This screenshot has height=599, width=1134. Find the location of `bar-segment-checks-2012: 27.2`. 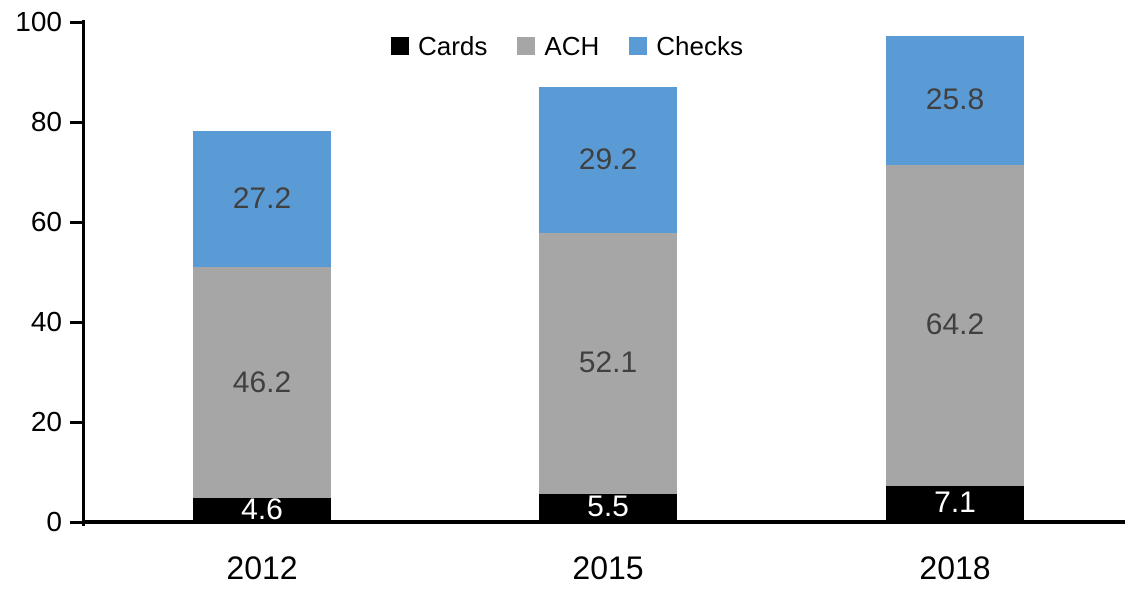

bar-segment-checks-2012: 27.2 is located at coordinates (262, 199).